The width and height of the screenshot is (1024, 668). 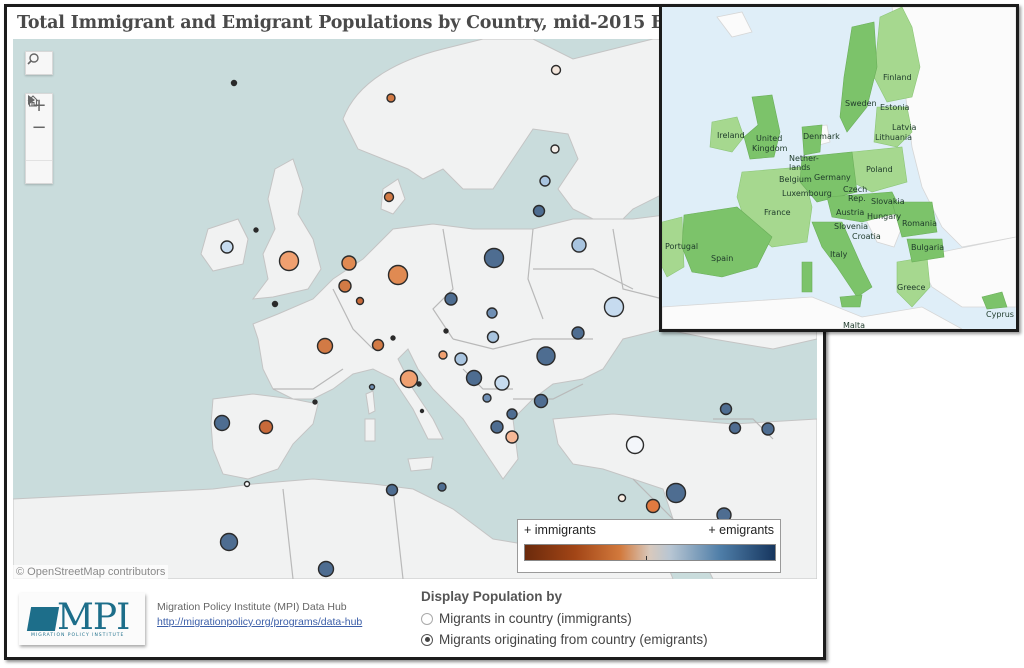 I want to click on inset-country-label: Finland, so click(x=897, y=77).